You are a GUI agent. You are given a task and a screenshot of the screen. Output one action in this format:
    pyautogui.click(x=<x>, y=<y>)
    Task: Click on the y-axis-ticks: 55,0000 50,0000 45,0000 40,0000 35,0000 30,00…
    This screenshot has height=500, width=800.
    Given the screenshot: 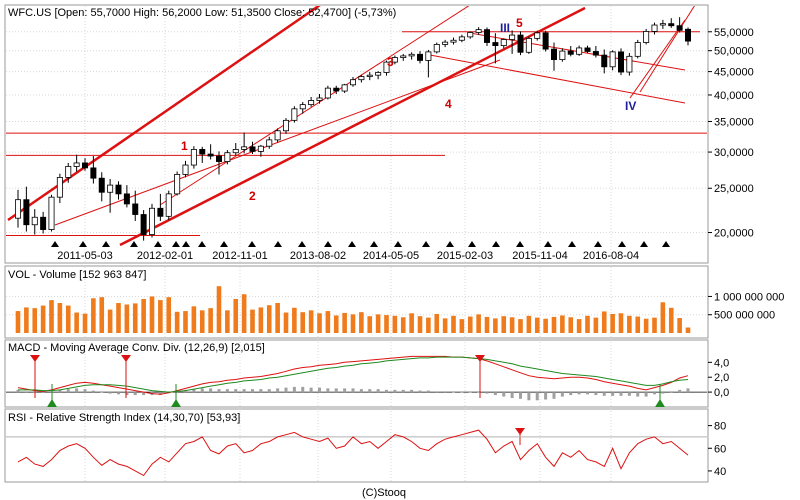 What is the action you would take?
    pyautogui.click(x=746, y=252)
    